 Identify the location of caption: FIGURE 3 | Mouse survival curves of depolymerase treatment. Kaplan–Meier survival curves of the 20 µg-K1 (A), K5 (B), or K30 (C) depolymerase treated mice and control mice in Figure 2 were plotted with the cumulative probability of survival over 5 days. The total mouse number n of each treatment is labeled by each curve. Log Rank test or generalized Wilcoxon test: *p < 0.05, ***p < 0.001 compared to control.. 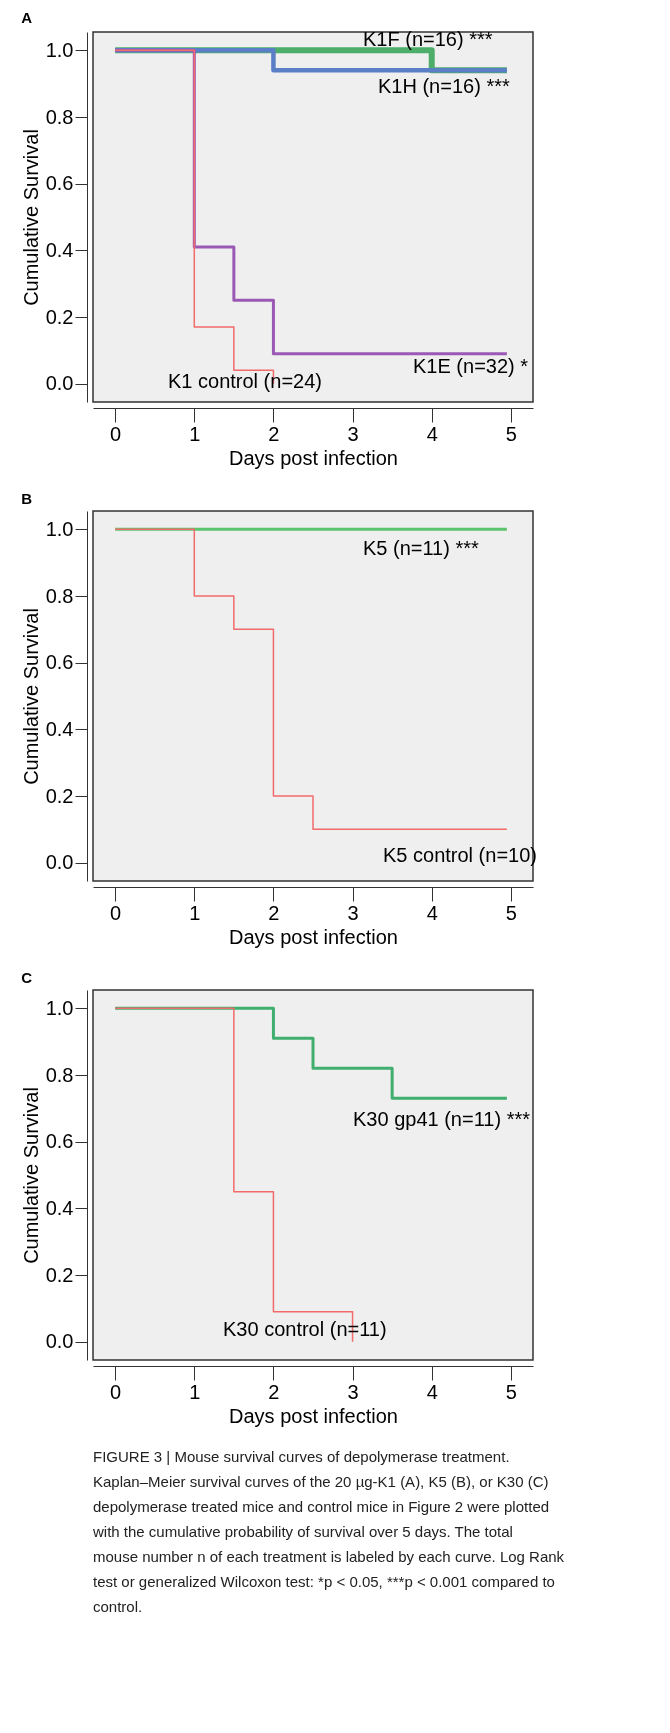
(328, 1531).